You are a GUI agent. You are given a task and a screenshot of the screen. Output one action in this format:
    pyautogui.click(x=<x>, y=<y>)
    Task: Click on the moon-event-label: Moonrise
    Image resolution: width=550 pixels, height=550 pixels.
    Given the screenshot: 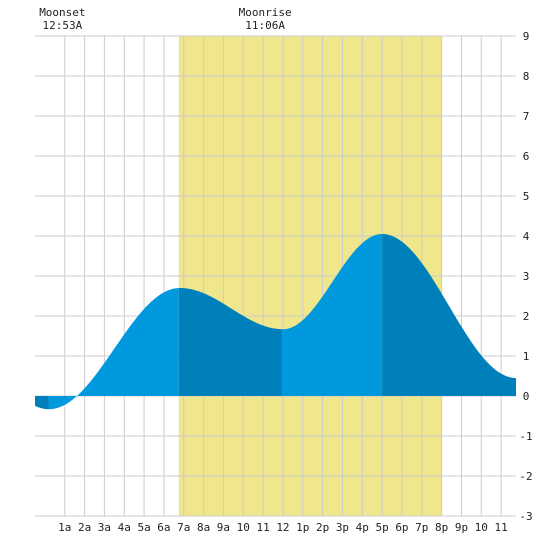 What is the action you would take?
    pyautogui.click(x=265, y=12)
    